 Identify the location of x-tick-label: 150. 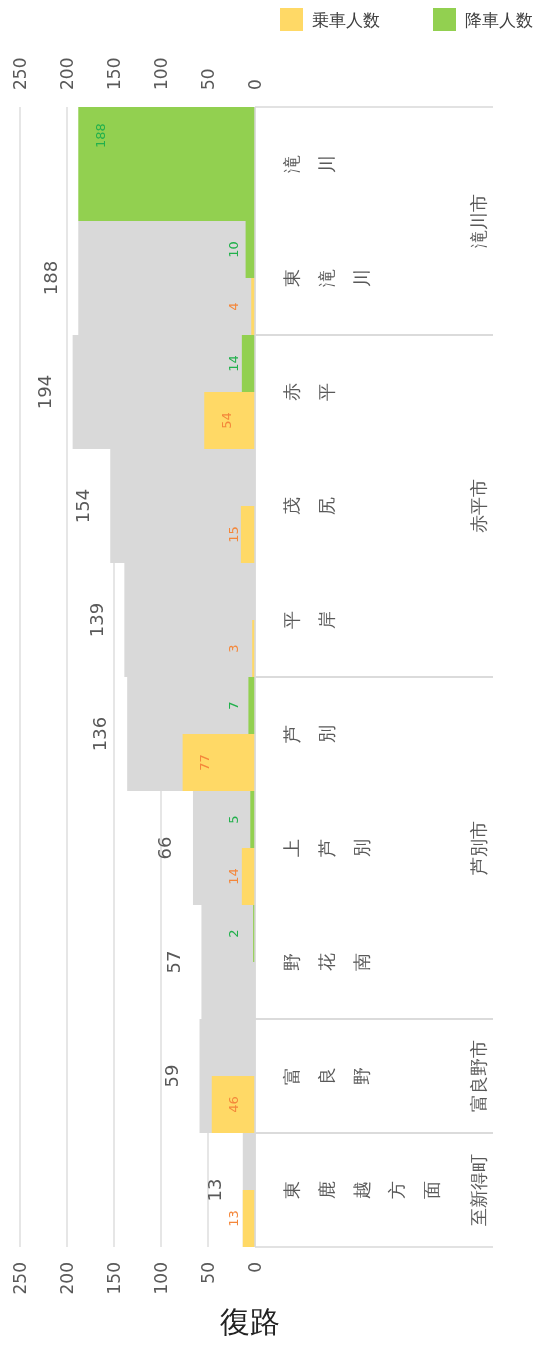
(114, 73).